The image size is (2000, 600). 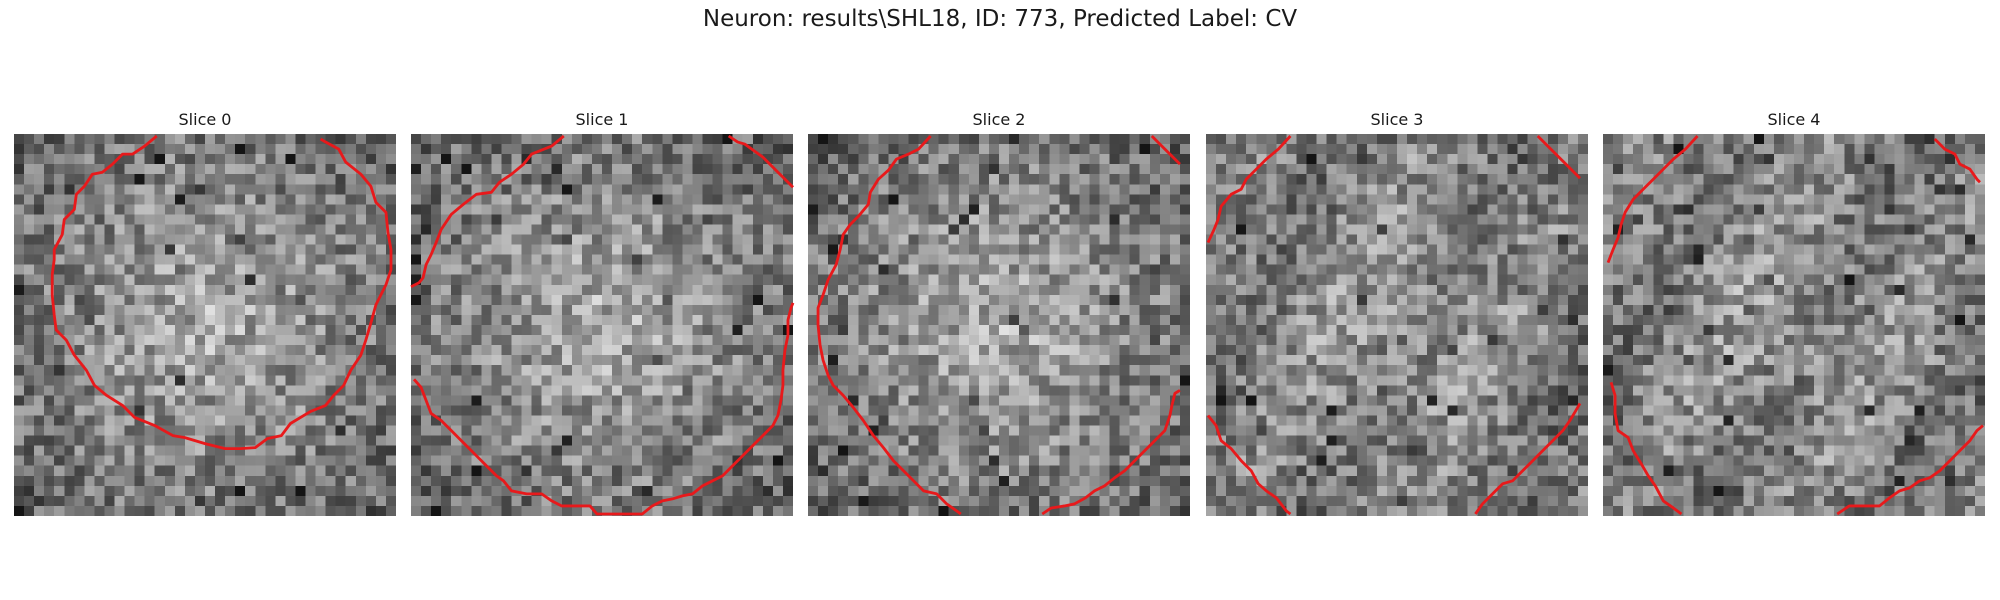 What do you see at coordinates (205, 119) in the screenshot?
I see `slice-title: Slice 0` at bounding box center [205, 119].